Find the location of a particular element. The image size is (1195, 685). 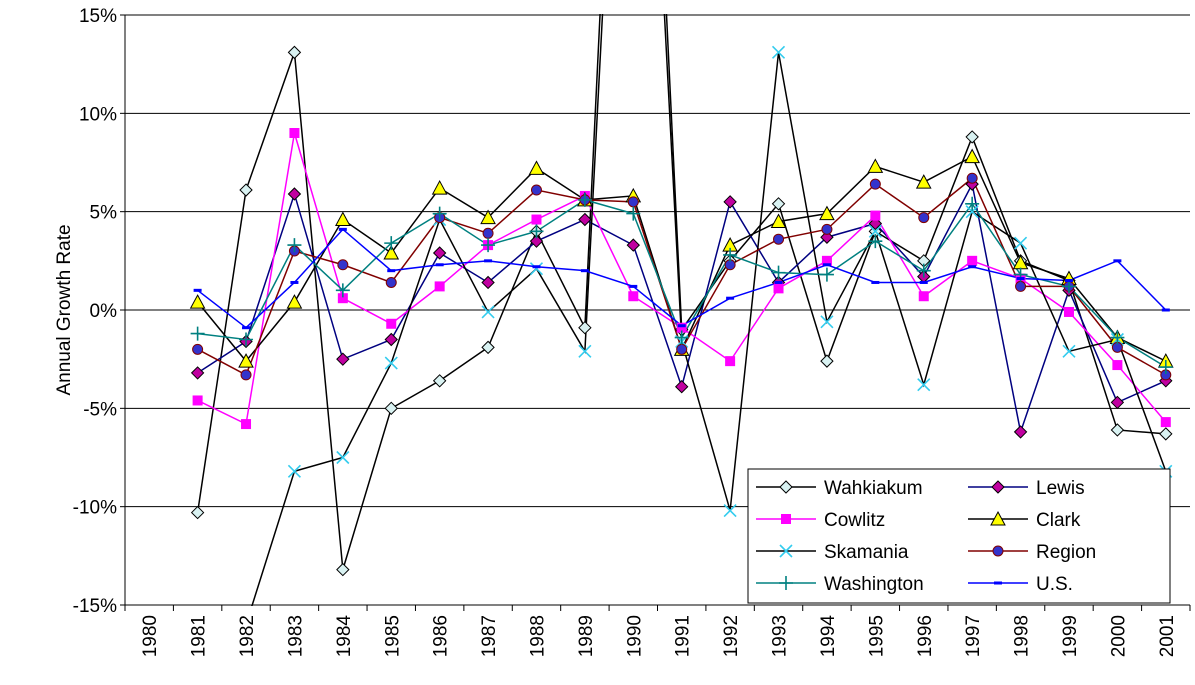

x-tick-label: 1993 is located at coordinates (780, 636).